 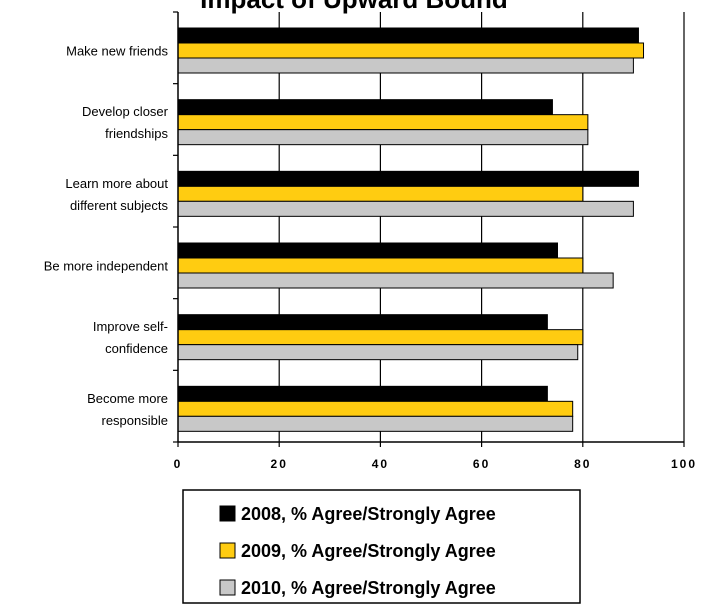 I want to click on chart-title-clip: Impact of Upward Bound, so click(x=354, y=7).